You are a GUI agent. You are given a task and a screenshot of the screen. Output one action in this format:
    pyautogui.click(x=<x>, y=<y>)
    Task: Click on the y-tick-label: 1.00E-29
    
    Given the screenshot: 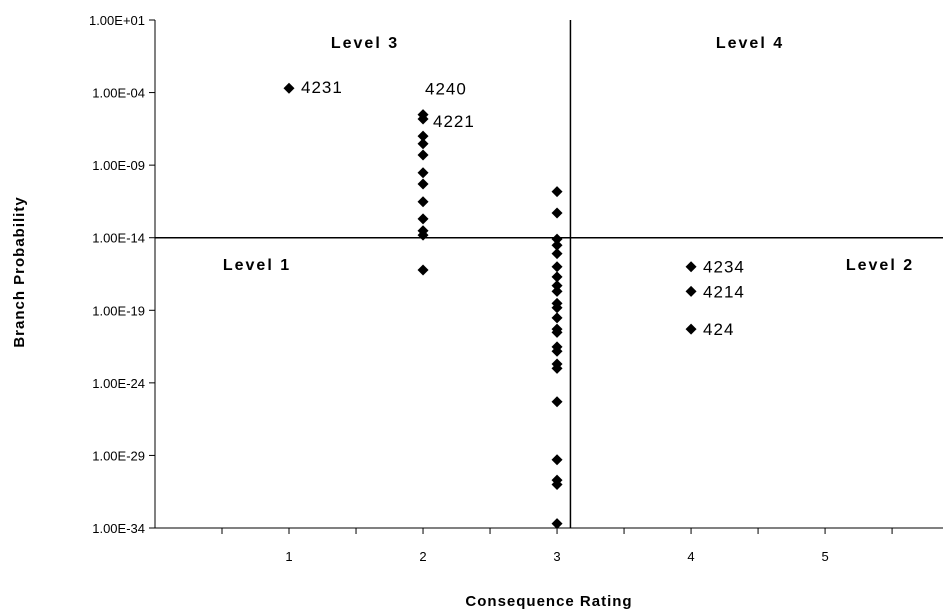 What is the action you would take?
    pyautogui.click(x=118, y=455)
    